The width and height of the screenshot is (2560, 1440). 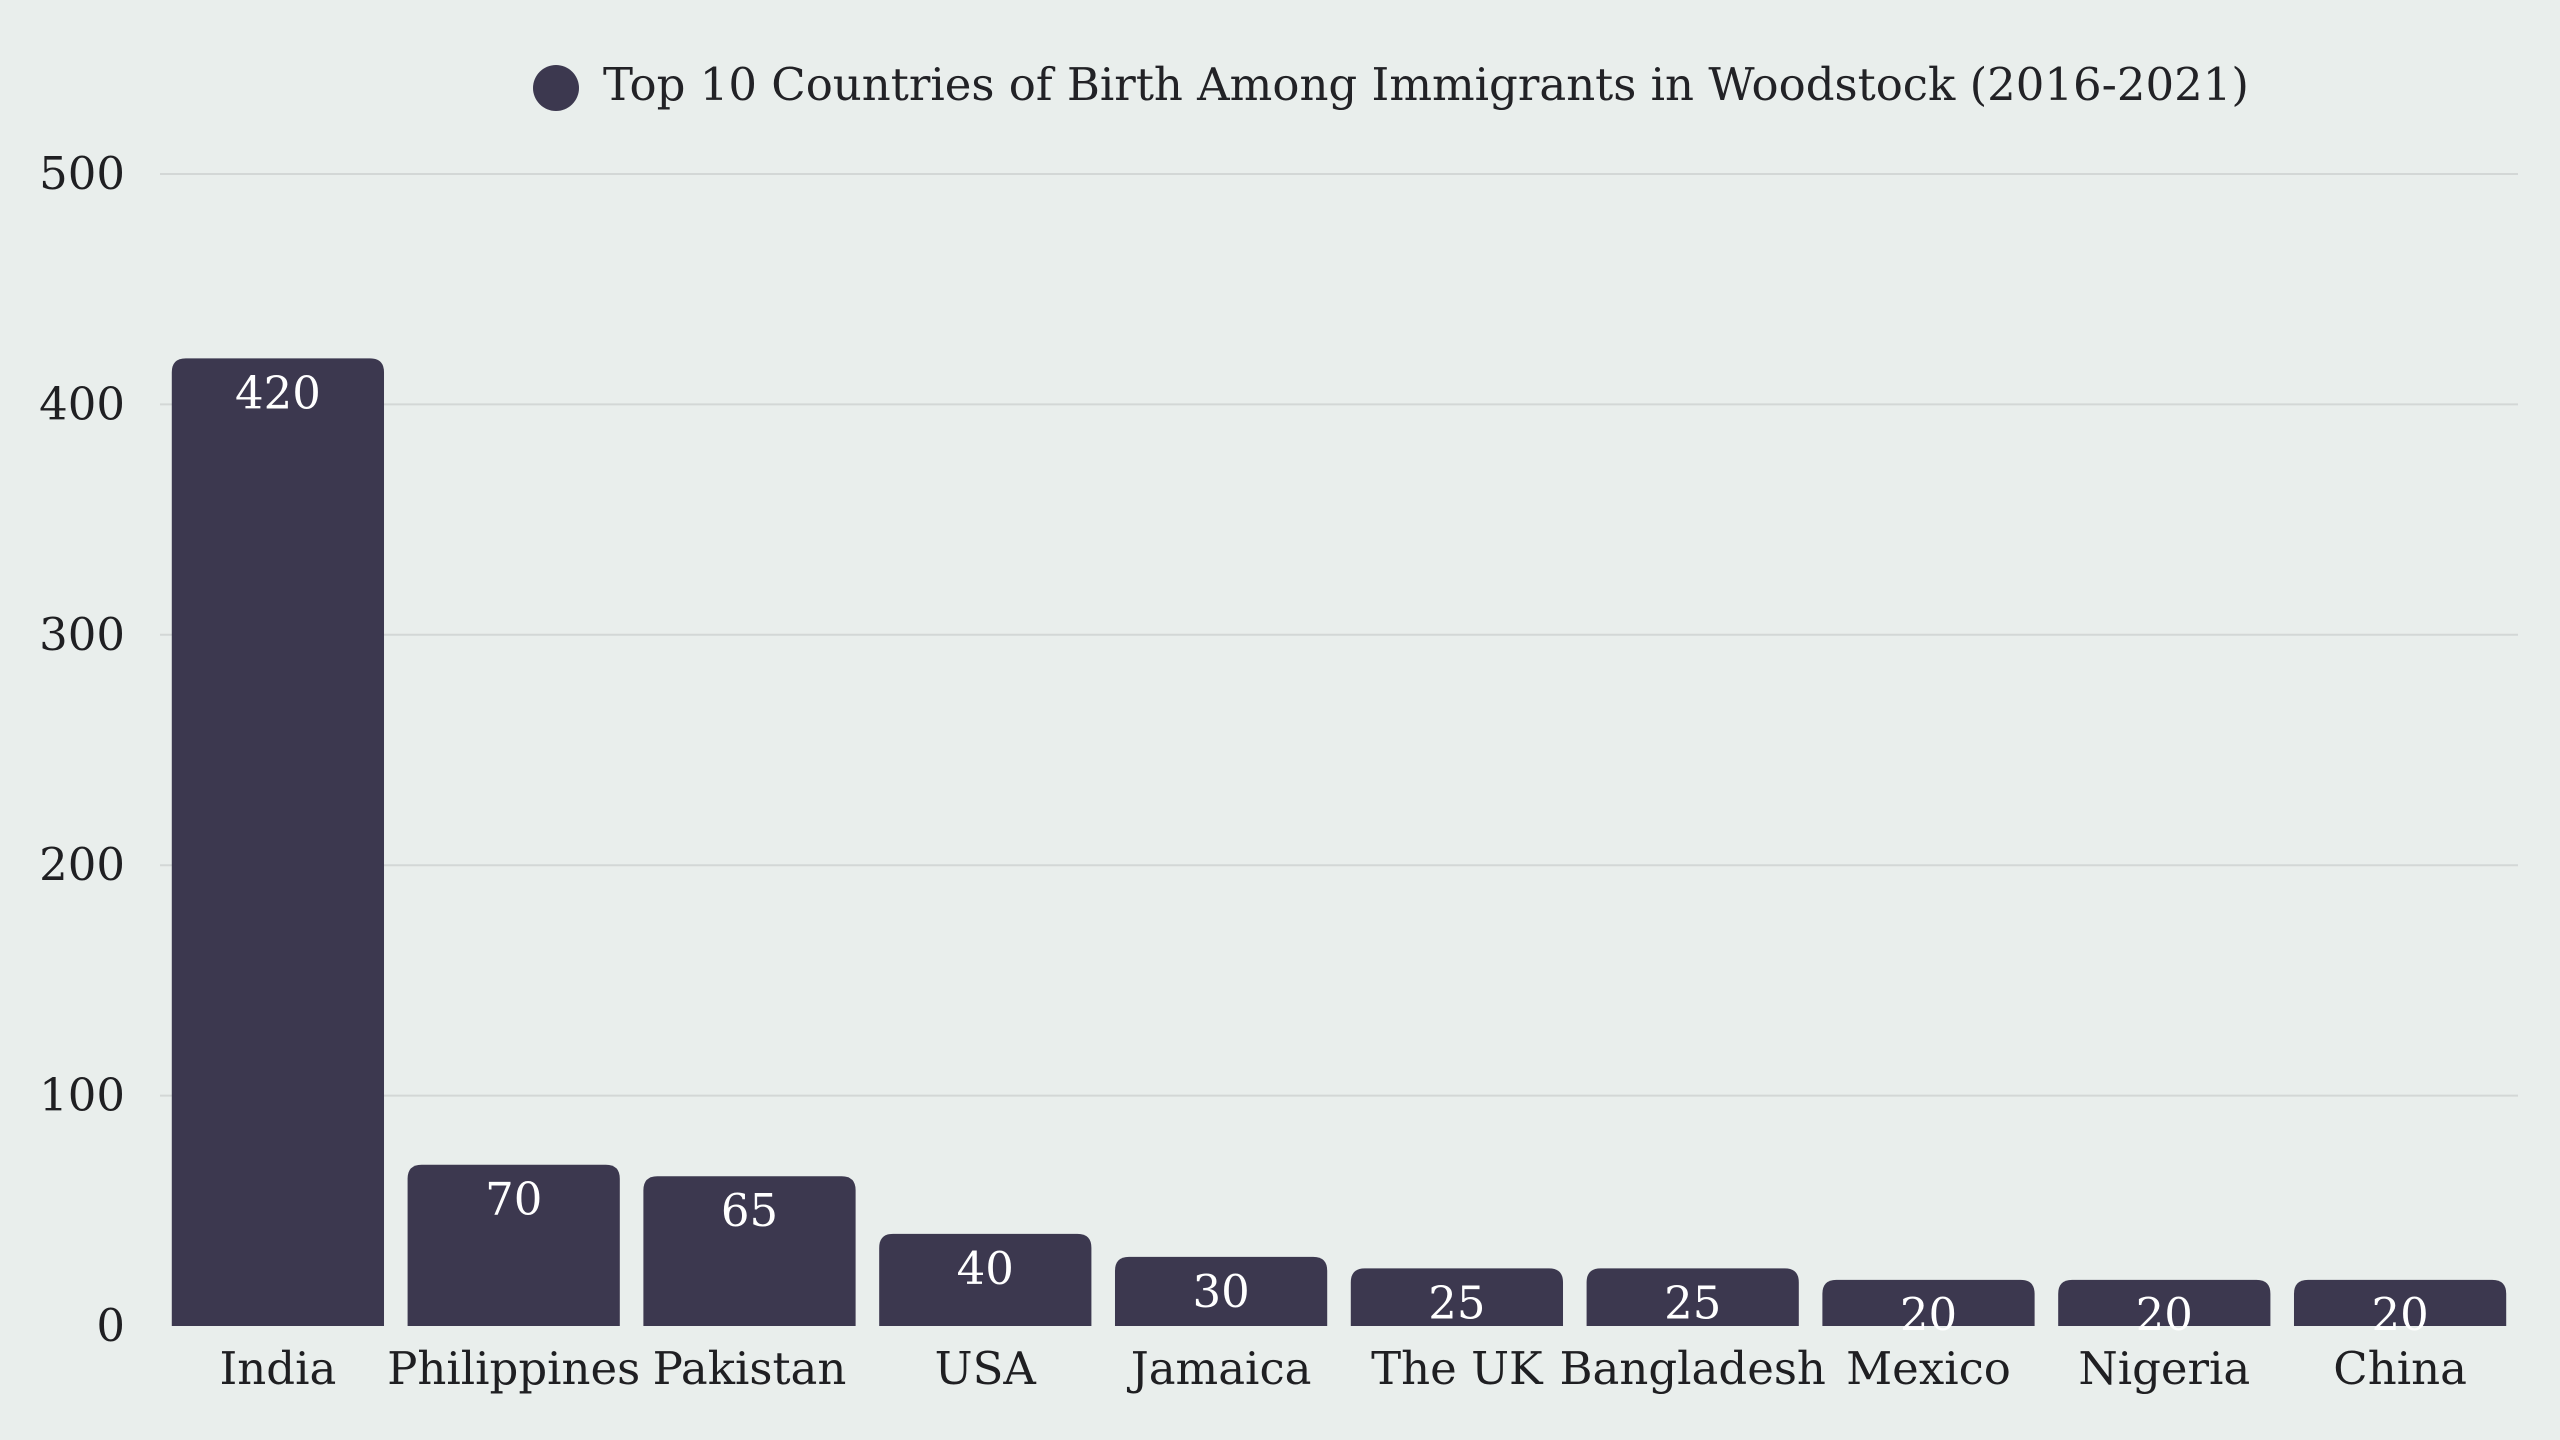 What do you see at coordinates (82, 749) in the screenshot?
I see `y-axis: 0 100 200 300 400 500` at bounding box center [82, 749].